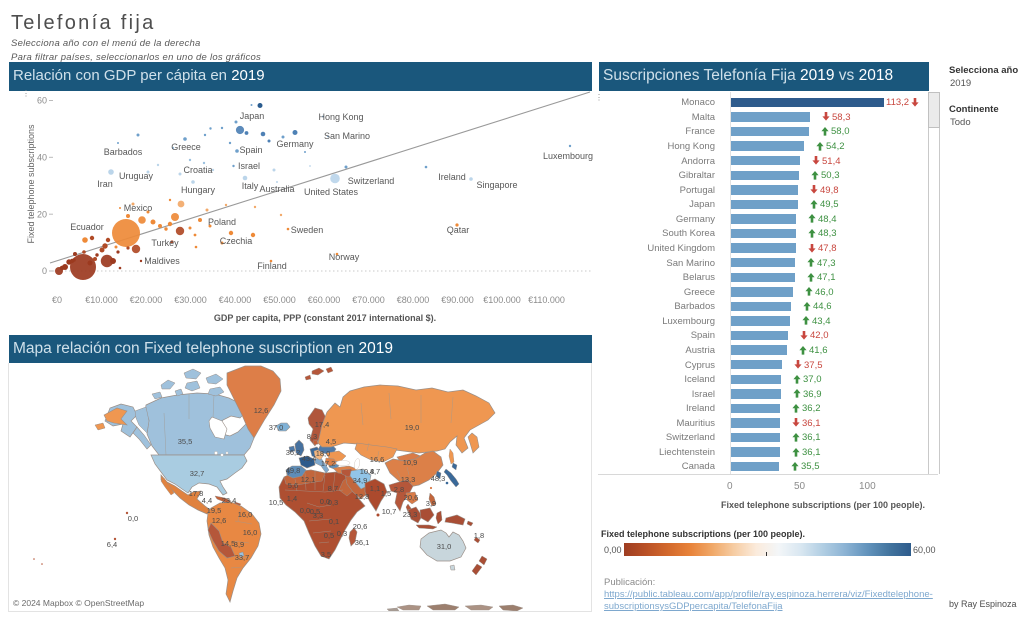  Describe the element at coordinates (318, 515) in the screenshot. I see `svg-text: 3,3` at that location.